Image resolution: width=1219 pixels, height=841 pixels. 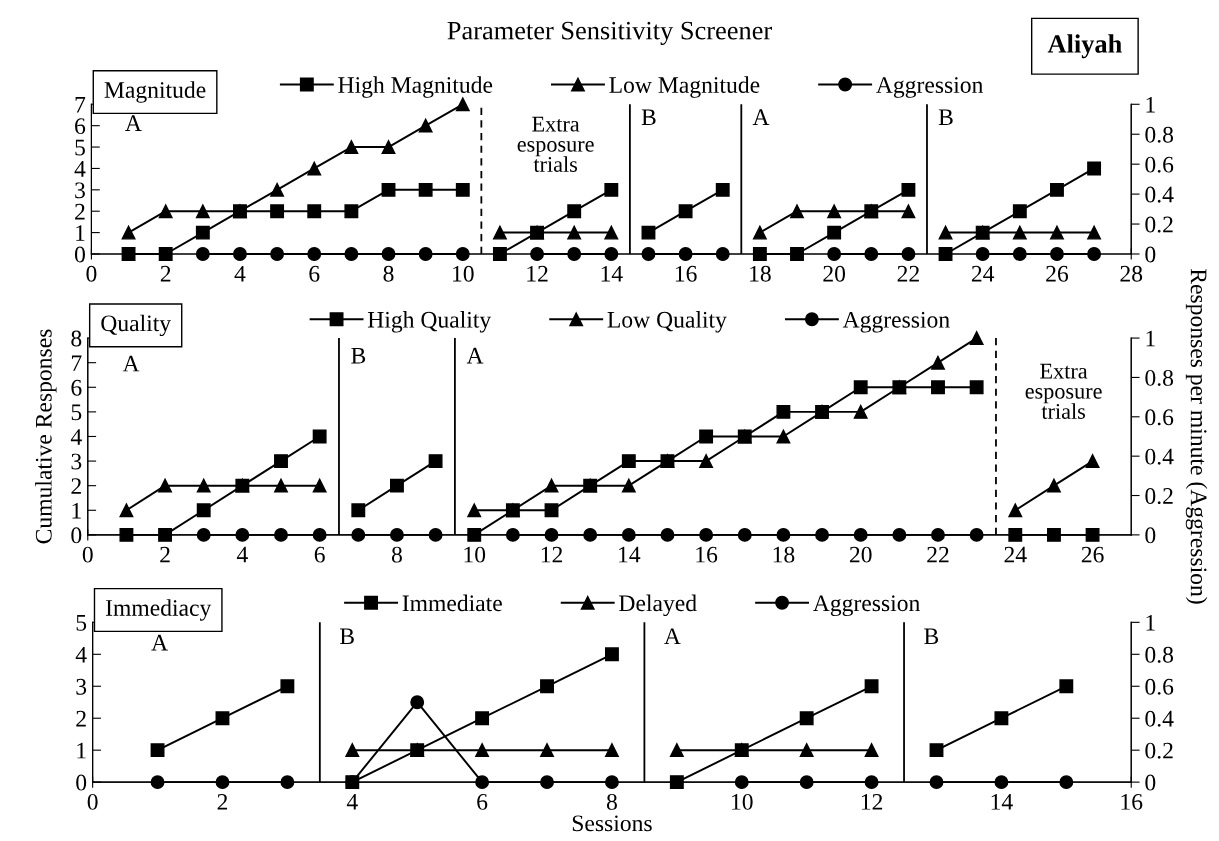 I want to click on x-tick-label: 0, so click(x=92, y=801).